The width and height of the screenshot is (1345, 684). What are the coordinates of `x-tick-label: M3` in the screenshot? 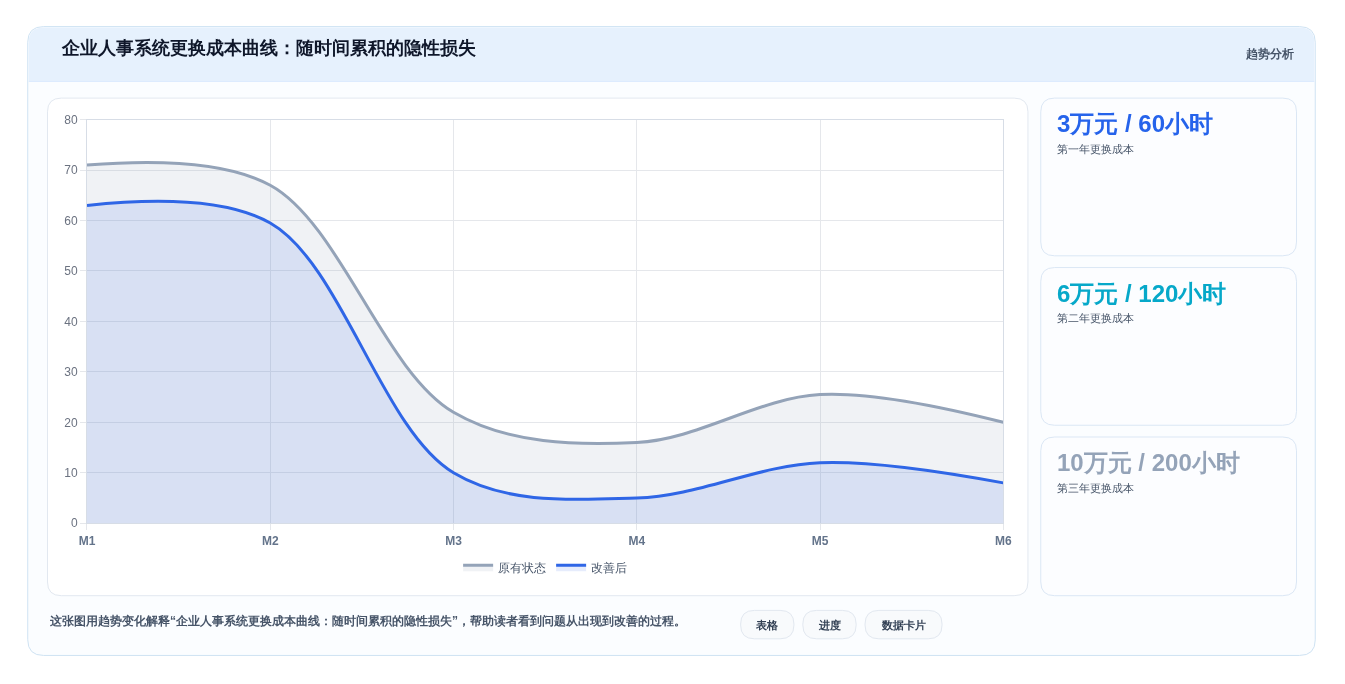 It's located at (454, 540).